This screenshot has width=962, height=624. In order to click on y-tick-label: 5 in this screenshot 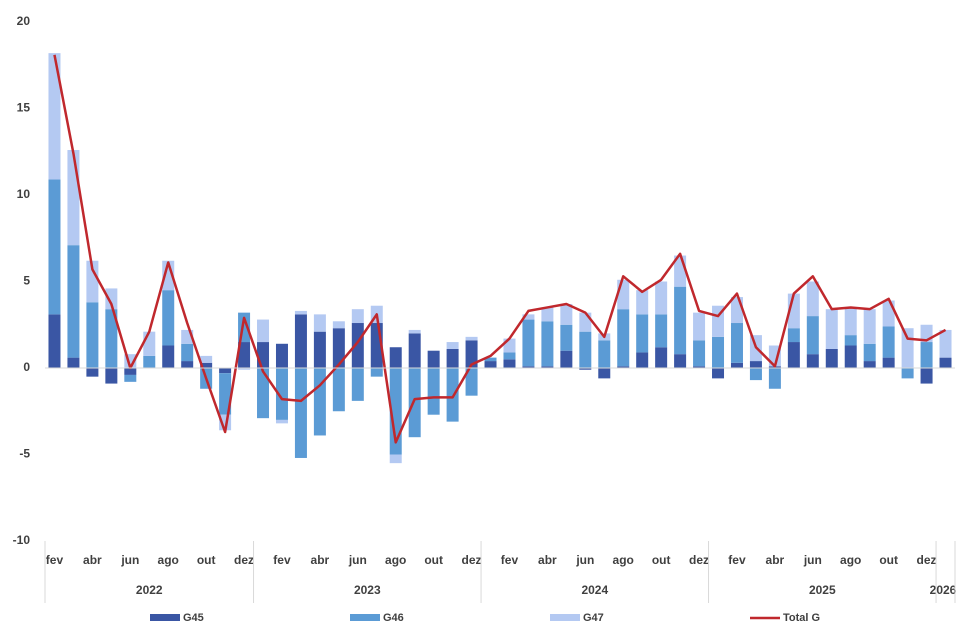, I will do `click(26, 281)`.